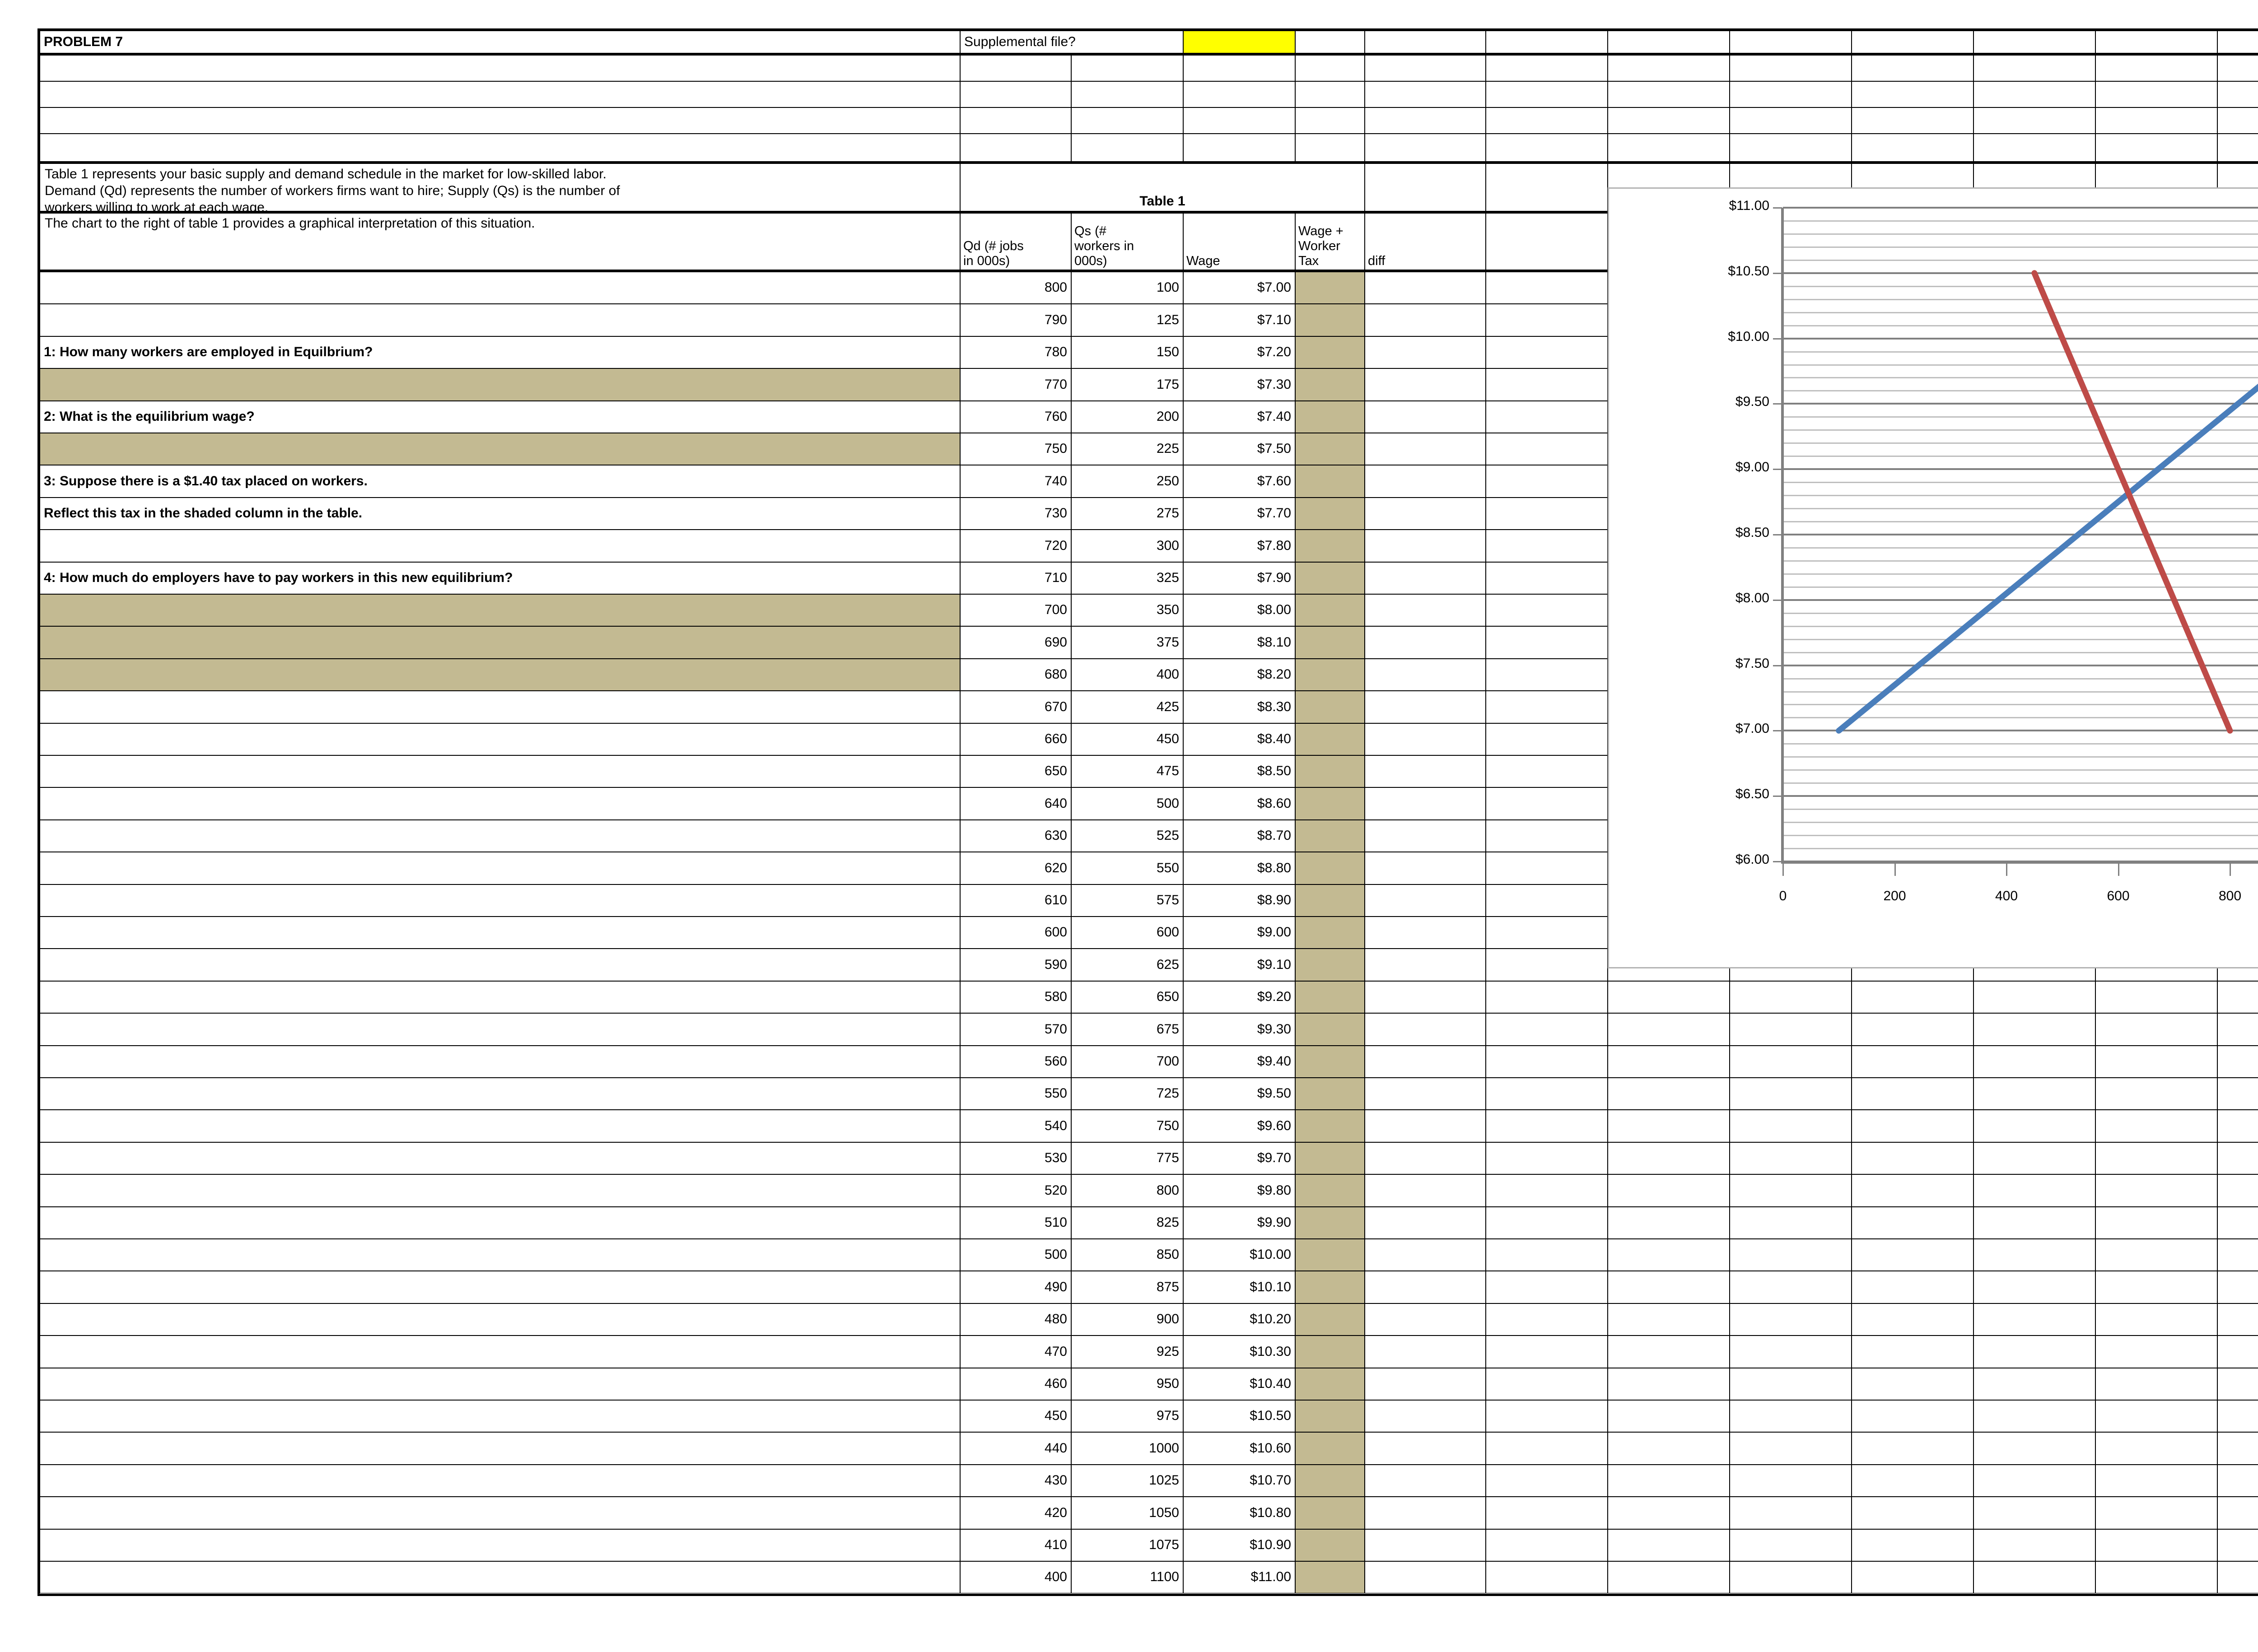 This screenshot has width=2258, height=1652. What do you see at coordinates (1239, 1287) in the screenshot?
I see `table-cell-wage: $10.10` at bounding box center [1239, 1287].